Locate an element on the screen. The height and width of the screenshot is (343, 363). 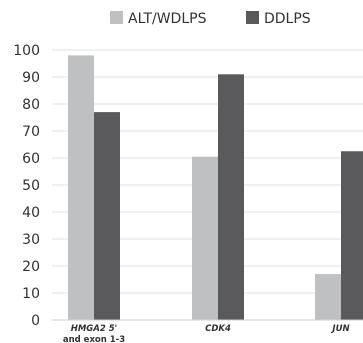
y-tick-label: 90 is located at coordinates (31, 78).